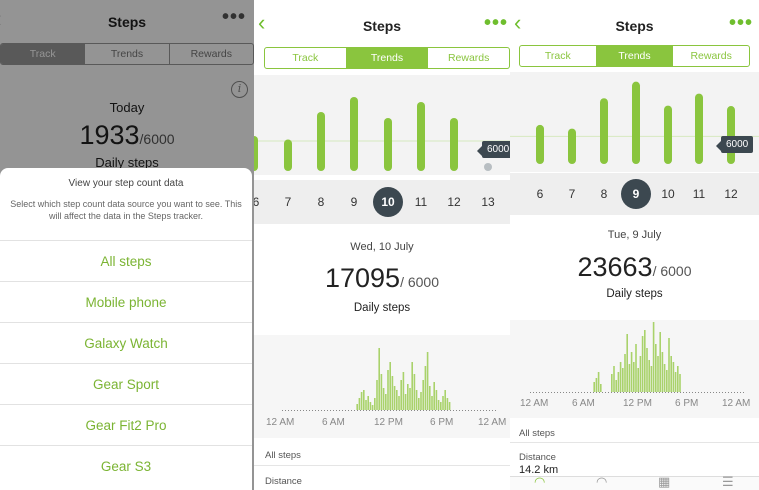 This screenshot has width=759, height=490. What do you see at coordinates (668, 194) in the screenshot?
I see `day-10: 10` at bounding box center [668, 194].